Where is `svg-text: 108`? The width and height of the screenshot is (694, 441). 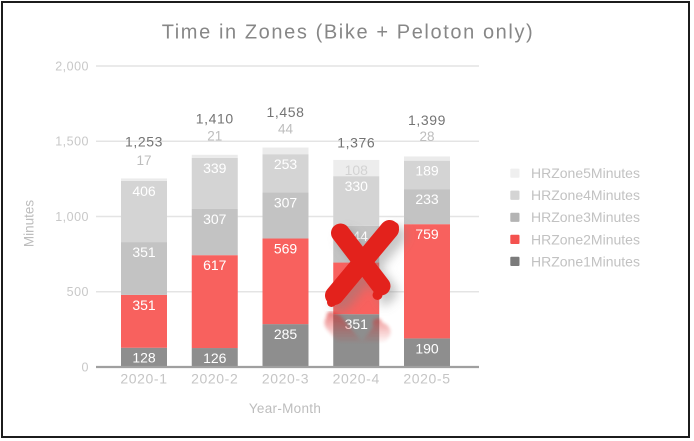
svg-text: 108 is located at coordinates (357, 170).